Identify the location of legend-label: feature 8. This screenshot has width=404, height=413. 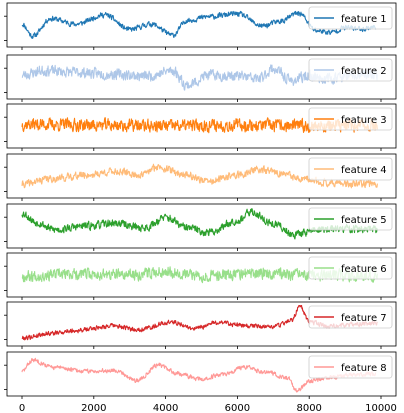
(364, 368).